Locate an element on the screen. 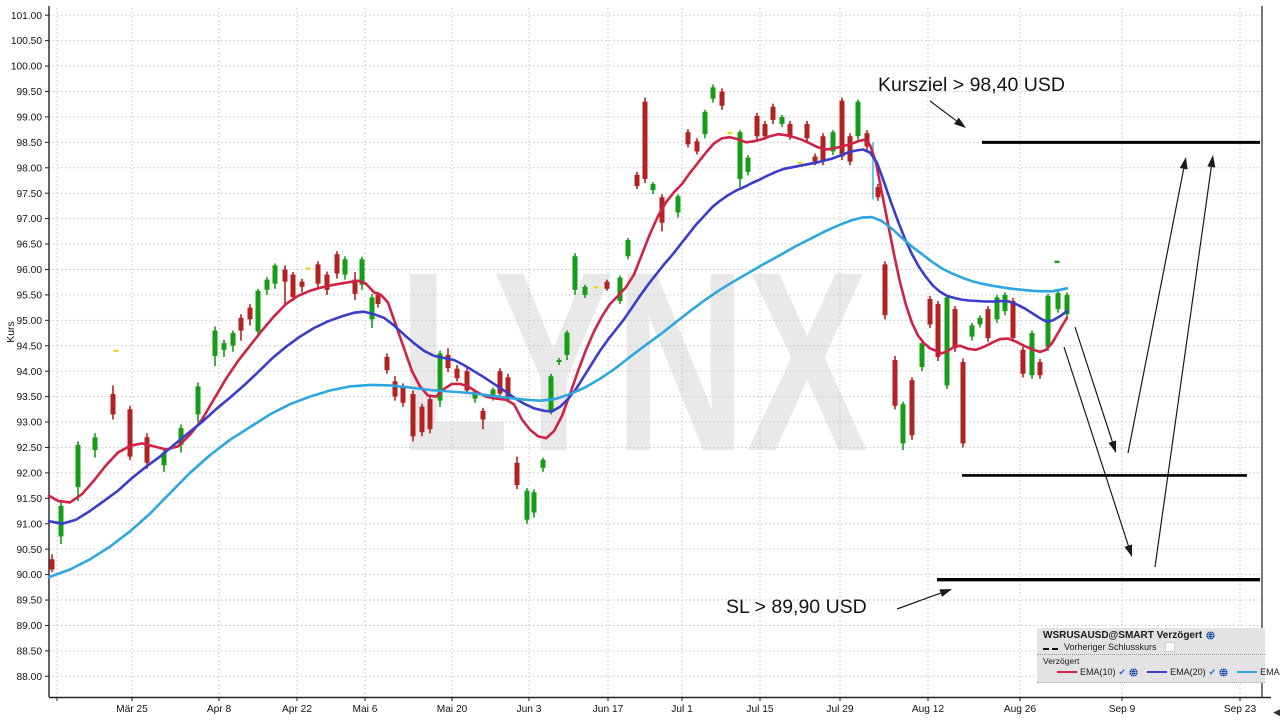  y-axis-tick-label: 99.00 is located at coordinates (30, 118).